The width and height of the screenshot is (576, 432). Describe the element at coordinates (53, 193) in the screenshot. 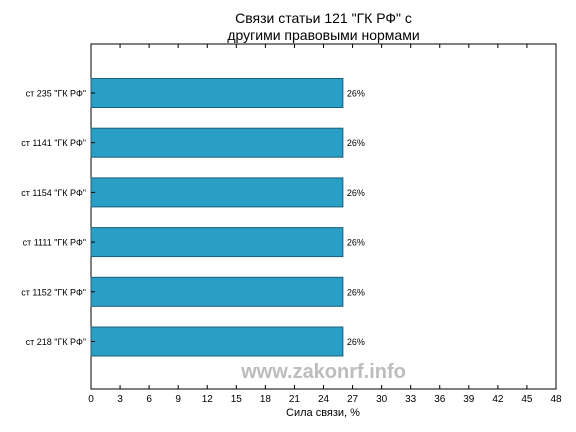

I see `y-tick-label: ст 1154 "ГК РФ"` at that location.